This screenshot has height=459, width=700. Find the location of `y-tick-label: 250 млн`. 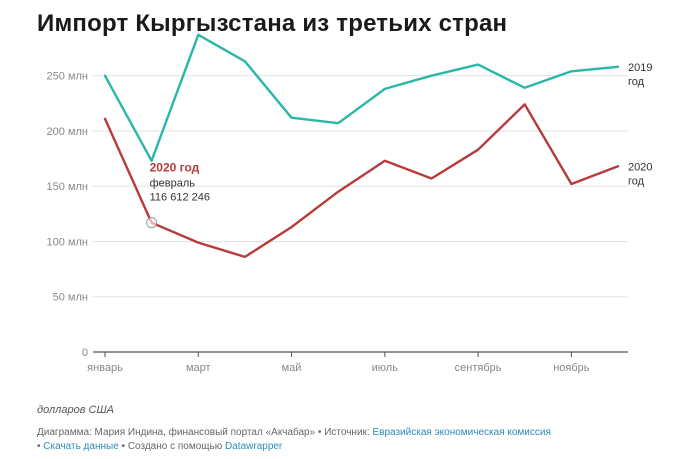

y-tick-label: 250 млн is located at coordinates (67, 77).